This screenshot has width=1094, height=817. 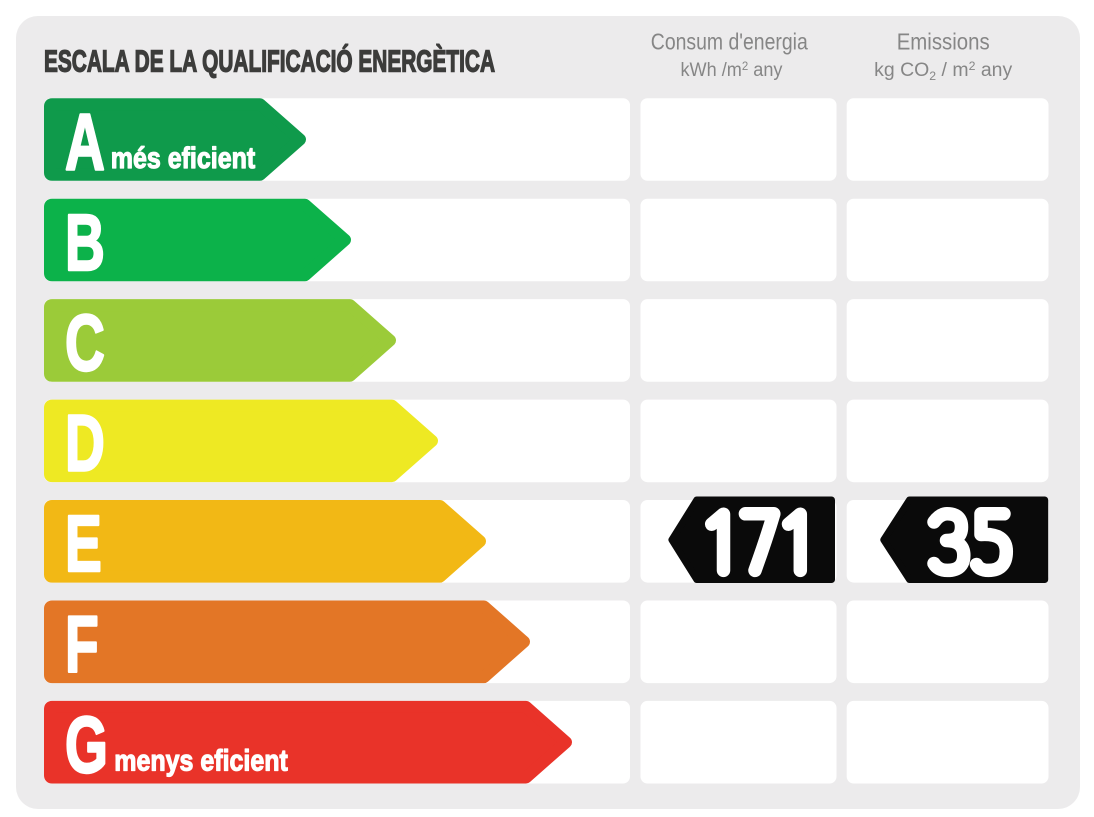 I want to click on svg-text: C, so click(x=85, y=343).